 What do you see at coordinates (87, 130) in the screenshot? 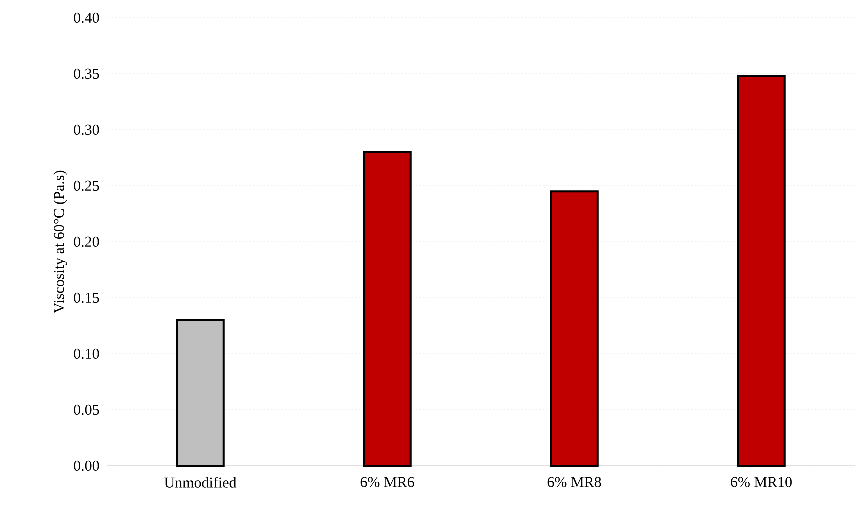
I see `y-tick-label: 0.30` at bounding box center [87, 130].